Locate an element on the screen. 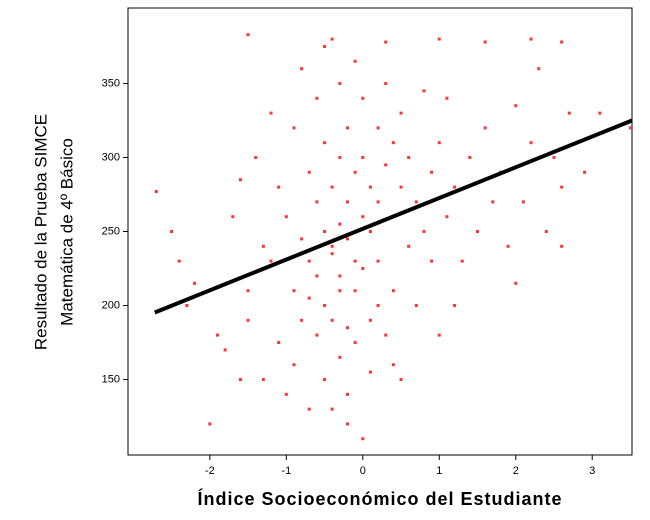 This screenshot has height=520, width=650. y-tick-label: 200 is located at coordinates (111, 305).